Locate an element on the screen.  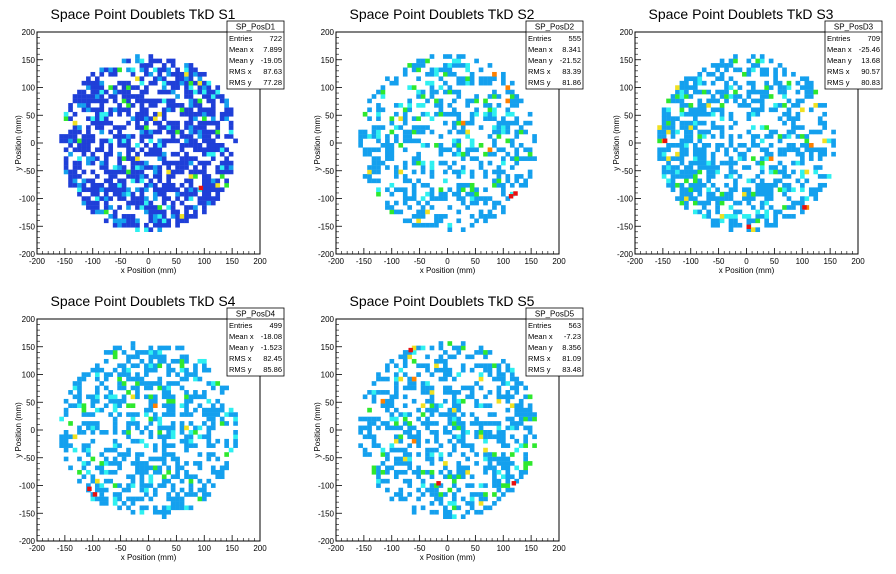
stats-value: 87.63 is located at coordinates (272, 71).